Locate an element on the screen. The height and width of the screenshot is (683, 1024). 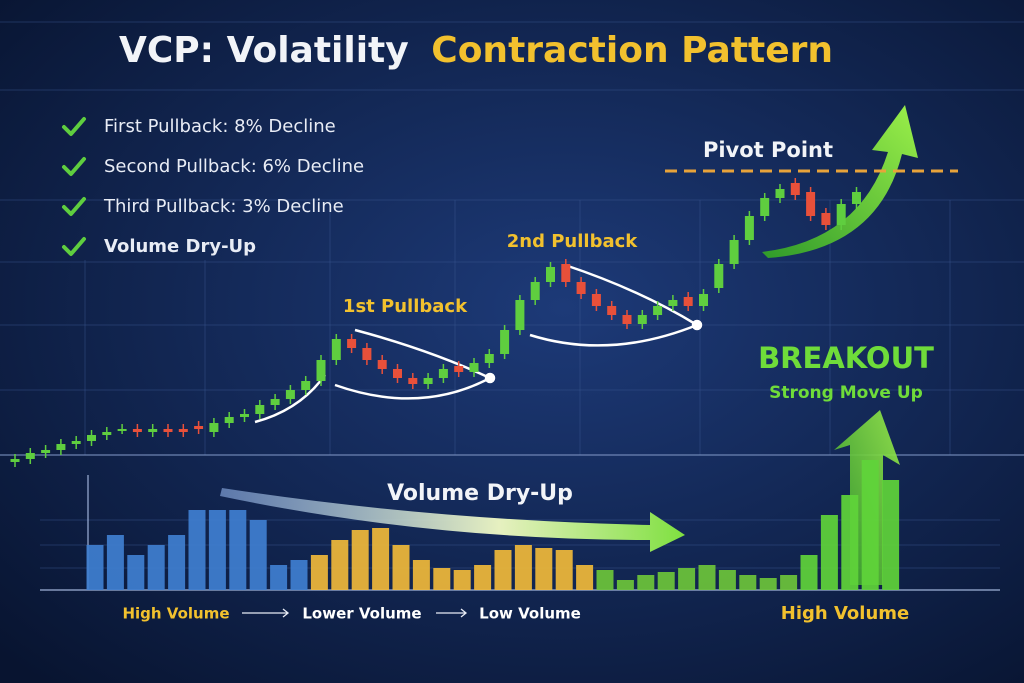
pivot-label: Pivot Point is located at coordinates (768, 150).